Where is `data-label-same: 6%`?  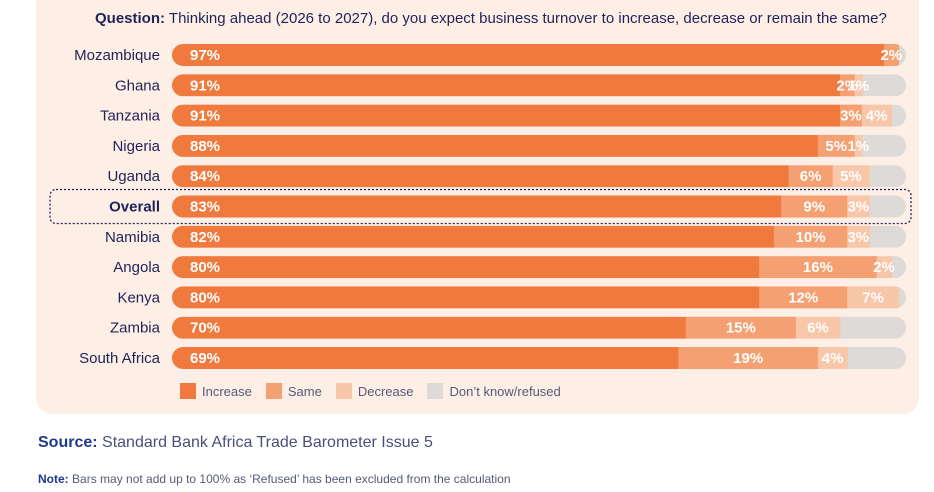
data-label-same: 6% is located at coordinates (811, 176).